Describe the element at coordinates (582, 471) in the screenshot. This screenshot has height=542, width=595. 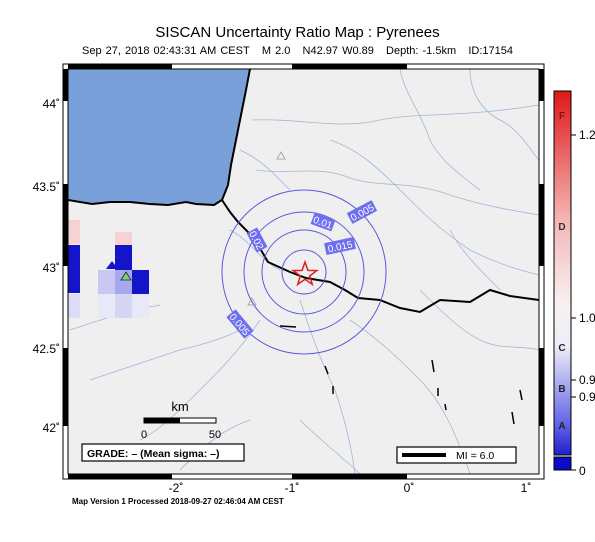
I see `colorbar-value: 0` at that location.